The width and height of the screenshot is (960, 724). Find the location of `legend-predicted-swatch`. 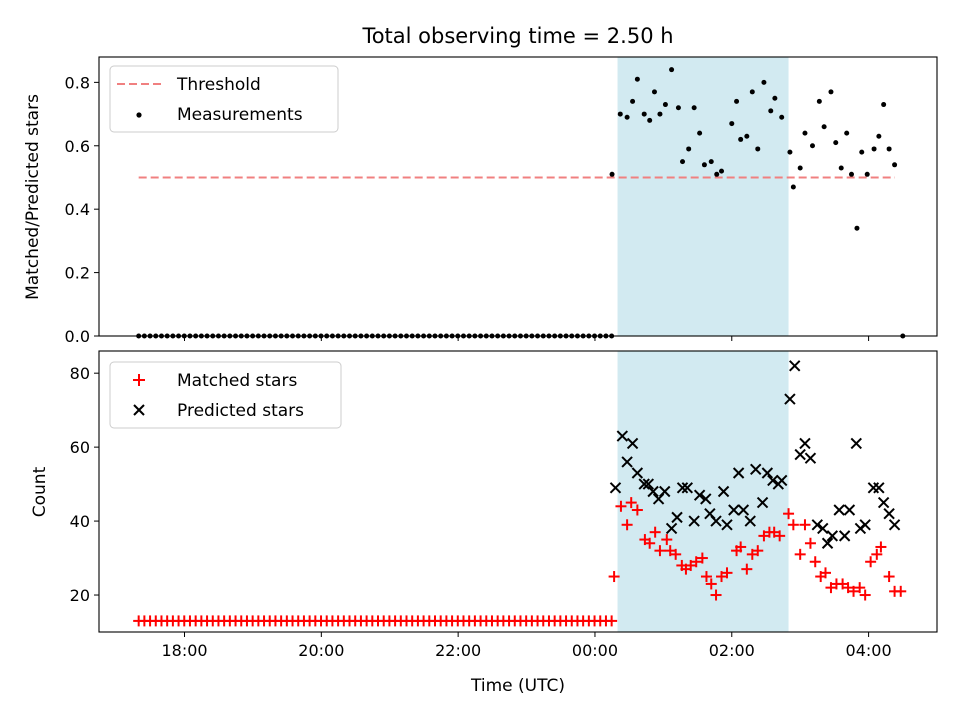

legend-predicted-swatch is located at coordinates (139, 410).